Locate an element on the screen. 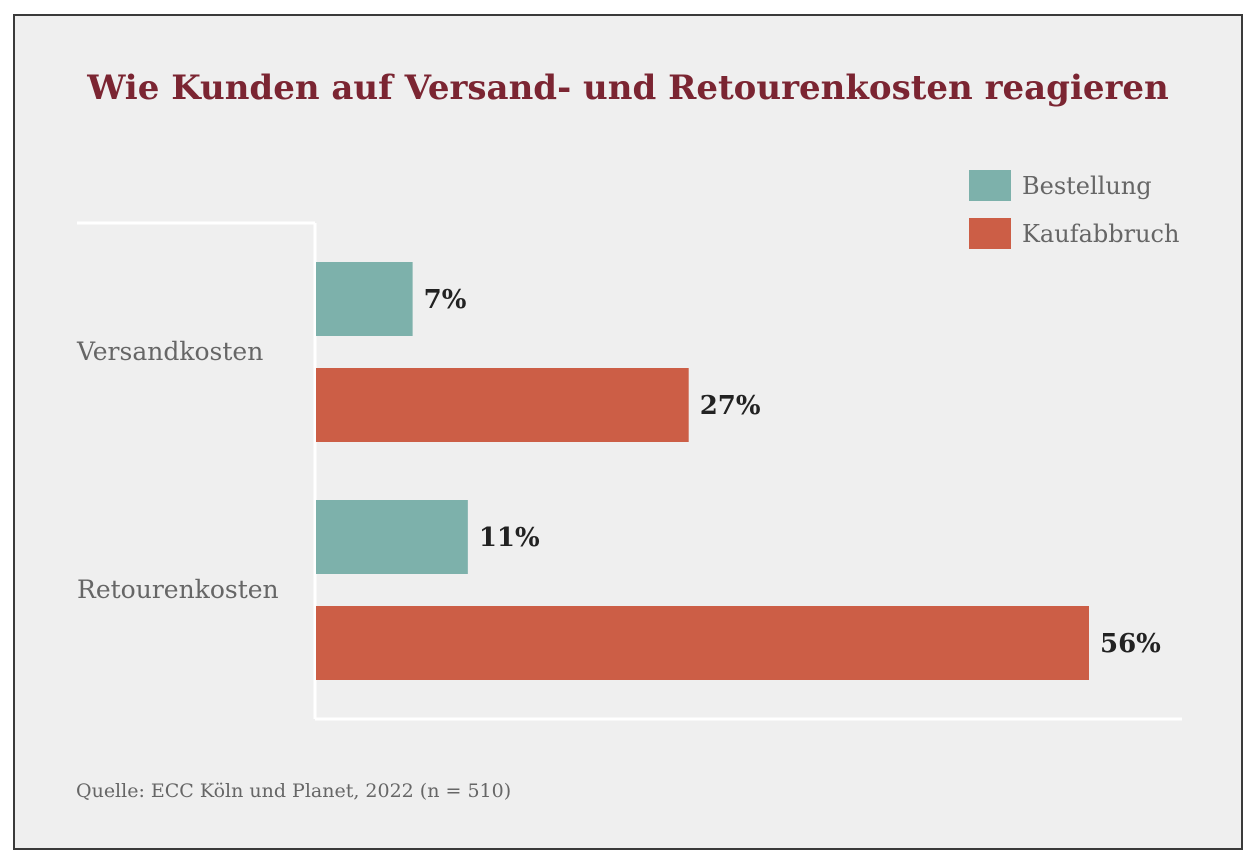 The width and height of the screenshot is (1259, 862). category-label: Retourenkosten is located at coordinates (178, 589).